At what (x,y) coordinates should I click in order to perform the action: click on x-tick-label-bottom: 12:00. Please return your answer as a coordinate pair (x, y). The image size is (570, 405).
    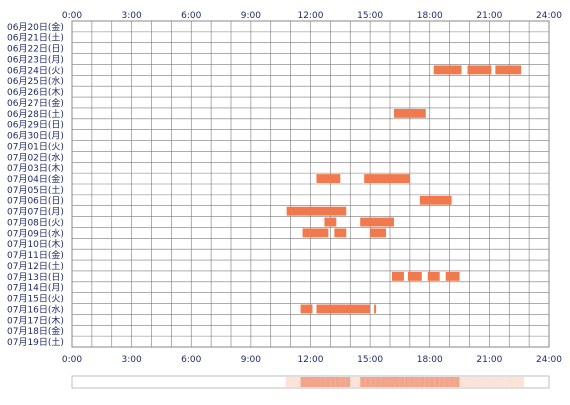
    Looking at the image, I should click on (311, 360).